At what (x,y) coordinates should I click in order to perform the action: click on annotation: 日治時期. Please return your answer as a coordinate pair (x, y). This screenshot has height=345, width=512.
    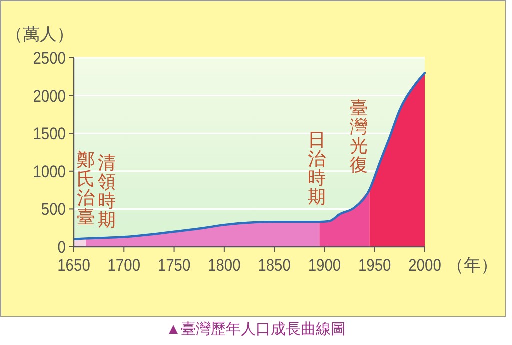
    Looking at the image, I should click on (317, 169).